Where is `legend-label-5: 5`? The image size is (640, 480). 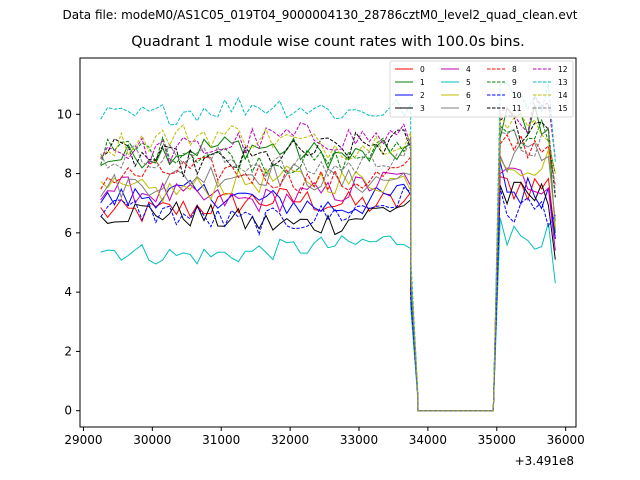 legend-label-5: 5 is located at coordinates (468, 82).